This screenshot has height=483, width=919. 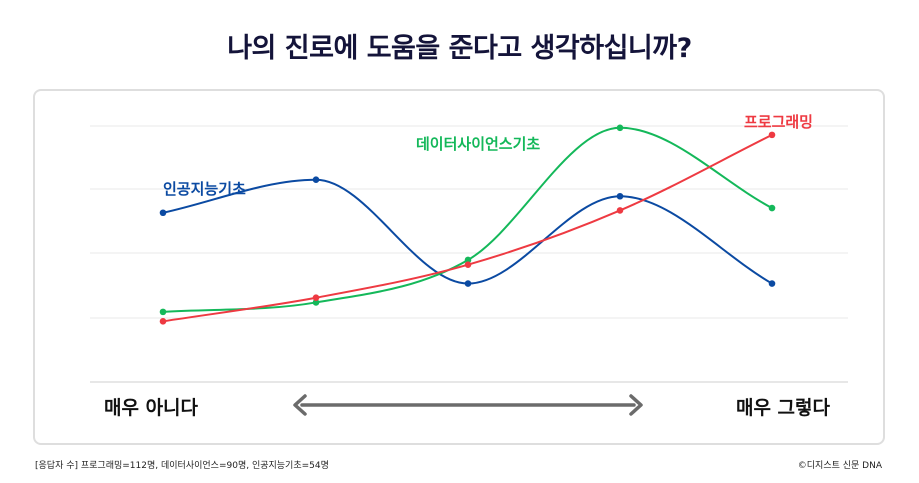 I want to click on credit: ©디지스트 신문 DNA, so click(x=839, y=466).